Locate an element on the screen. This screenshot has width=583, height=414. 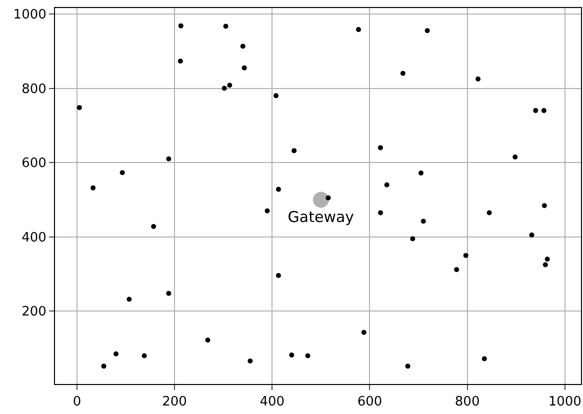
x-tick-label: 400 is located at coordinates (272, 402).